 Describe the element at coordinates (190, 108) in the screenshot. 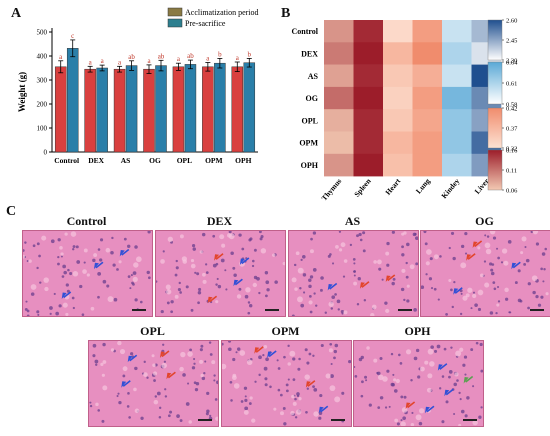

I see `bar-pre-opl` at that location.